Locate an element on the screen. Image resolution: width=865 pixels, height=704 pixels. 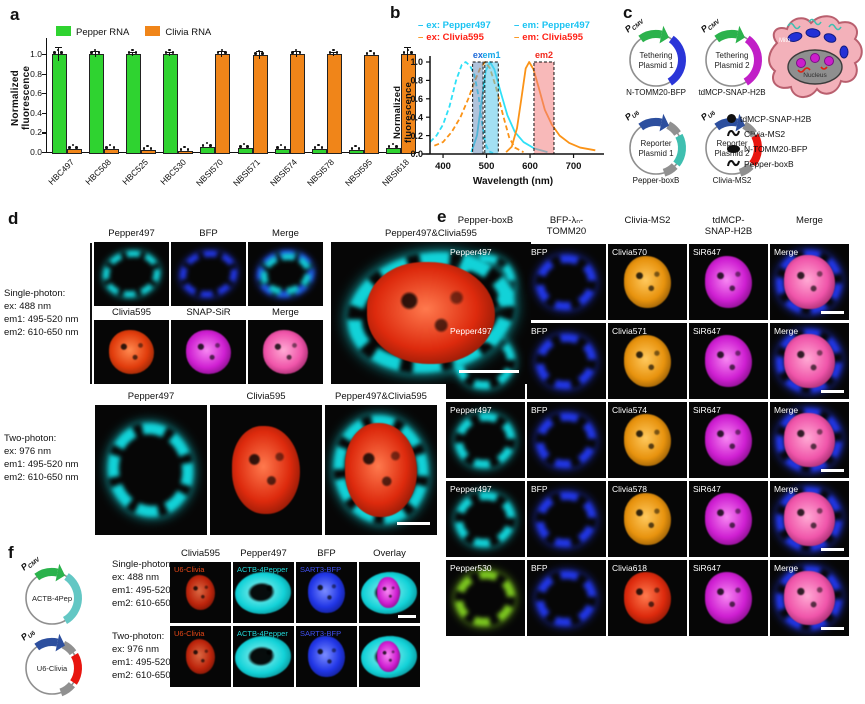
solid-line-swatch: – is located at coordinates (517, 25).